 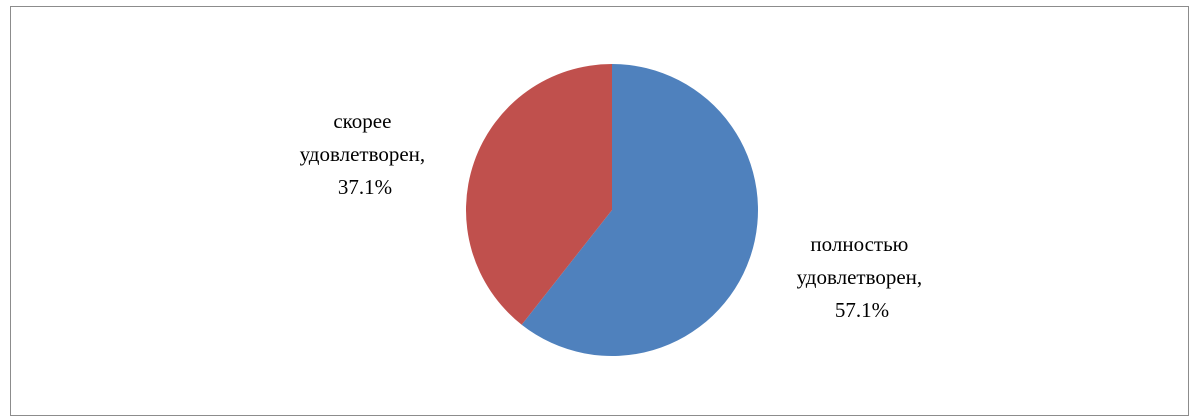 What do you see at coordinates (362, 121) in the screenshot?
I see `slice-label-rather-line-1: скорее` at bounding box center [362, 121].